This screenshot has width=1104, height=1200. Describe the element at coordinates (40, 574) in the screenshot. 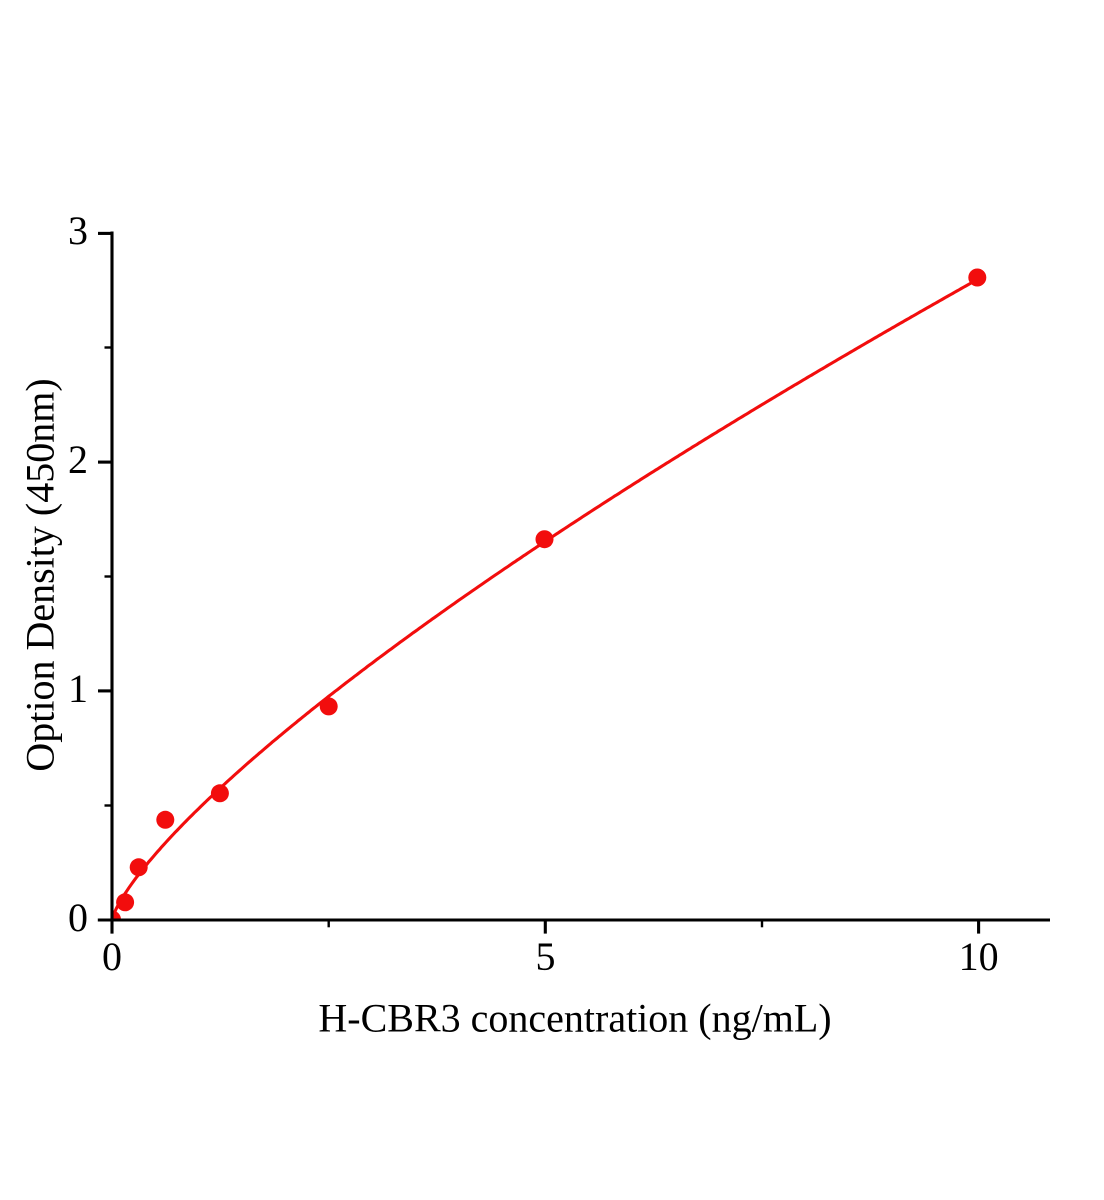

I see `svg-text: Option Density (450nm)` at that location.